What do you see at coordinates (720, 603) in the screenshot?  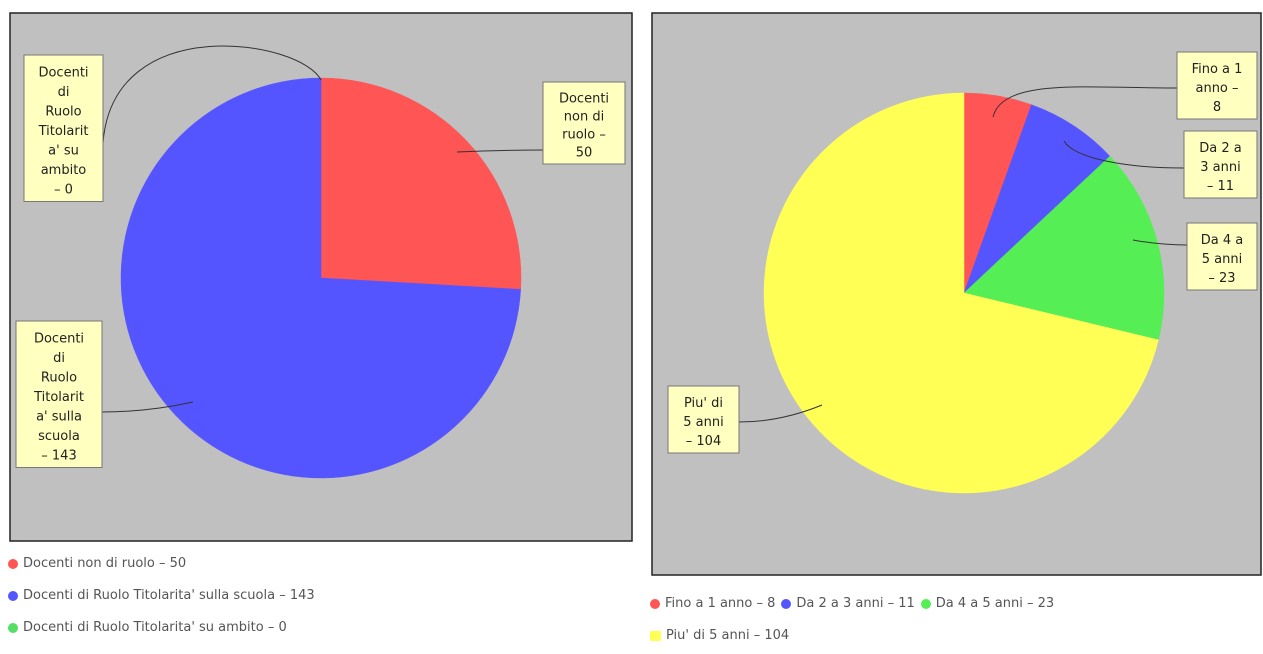 I see `legend-label: Fino a 1 anno – 8` at bounding box center [720, 603].